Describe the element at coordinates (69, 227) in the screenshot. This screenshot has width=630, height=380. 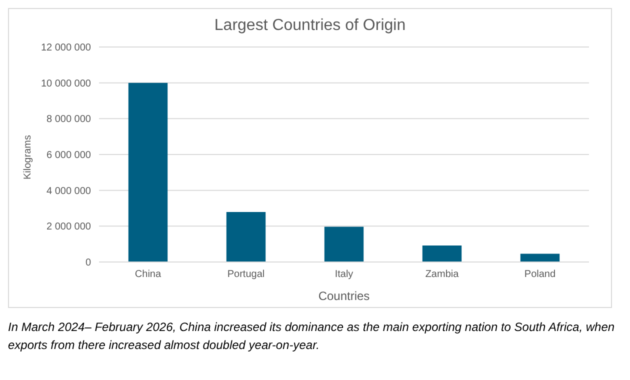
I see `y-tick-label: 2 000 000` at that location.